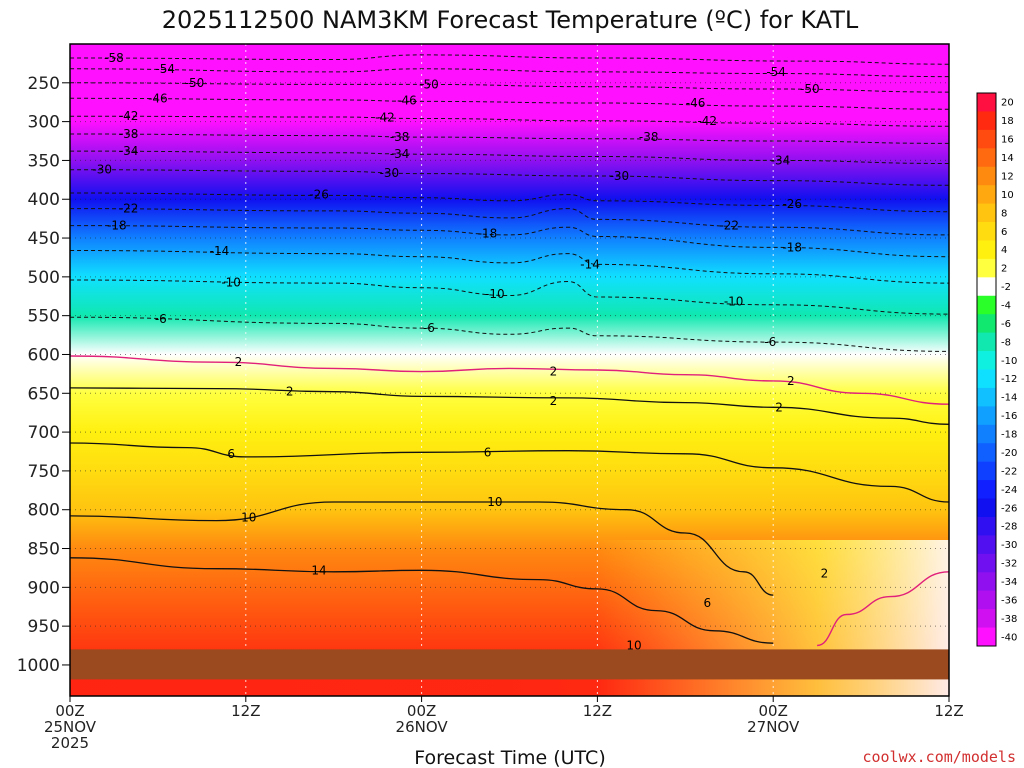  Describe the element at coordinates (1006, 342) in the screenshot. I see `colorbar-label--8: -8` at that location.